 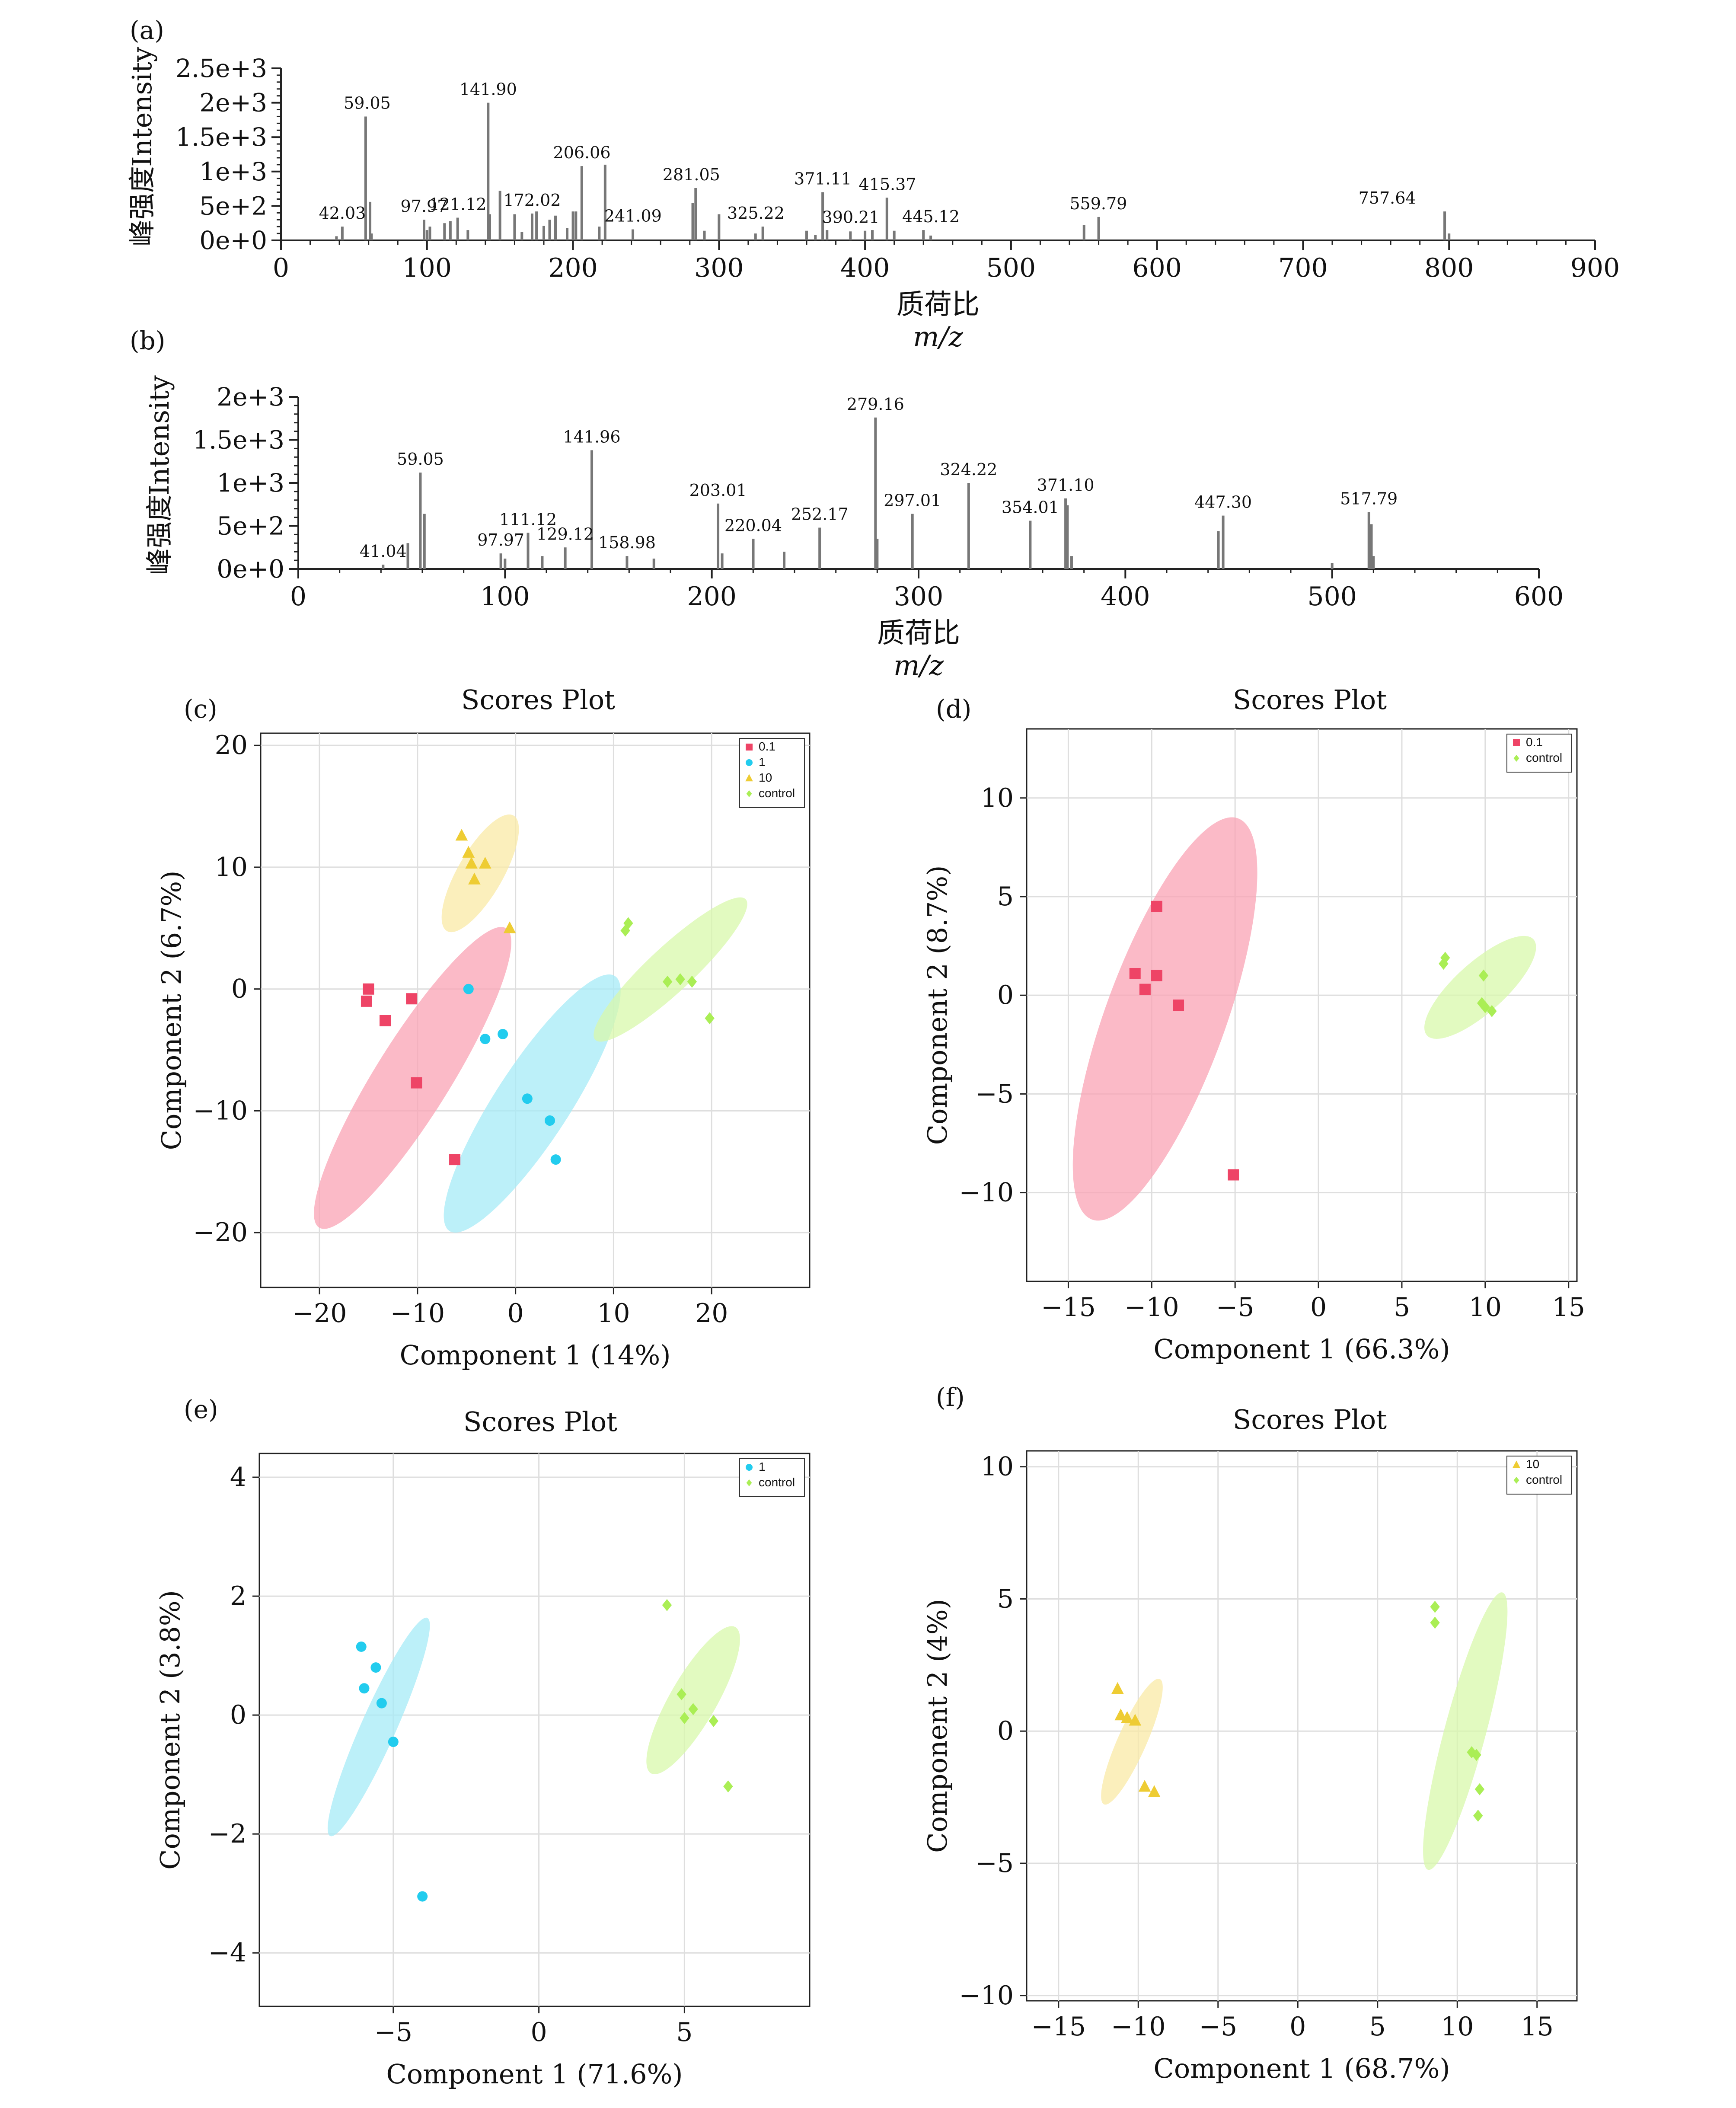 I want to click on panel-label: (d), so click(x=953, y=709).